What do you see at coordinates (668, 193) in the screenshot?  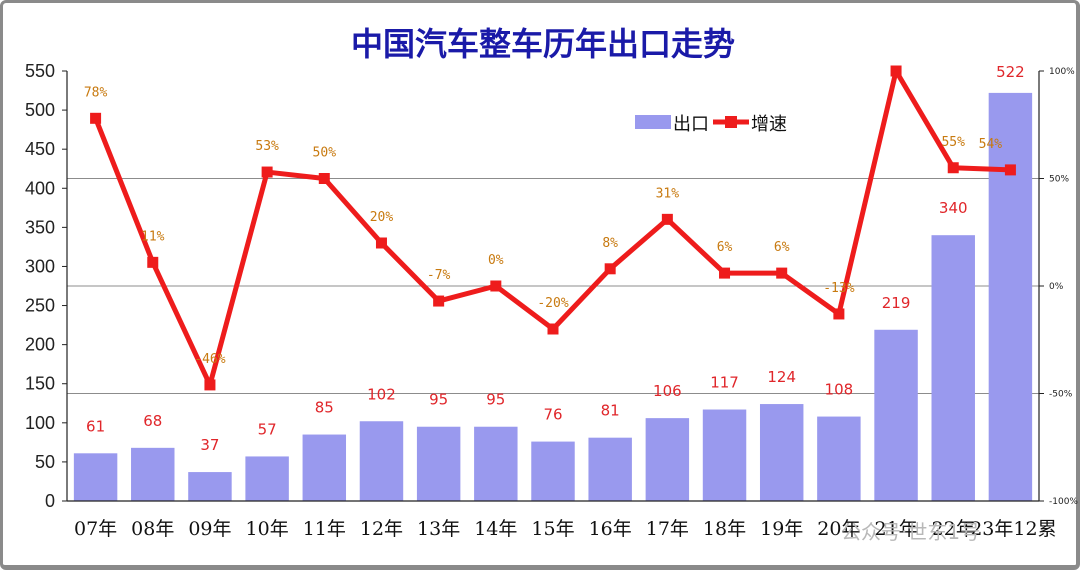 I see `growth-value-label: 31%` at bounding box center [668, 193].